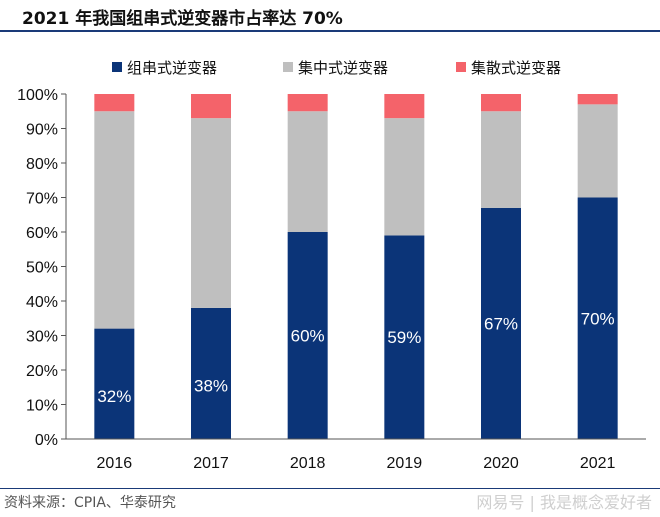 The height and width of the screenshot is (517, 660). I want to click on data-label: 70%, so click(598, 318).